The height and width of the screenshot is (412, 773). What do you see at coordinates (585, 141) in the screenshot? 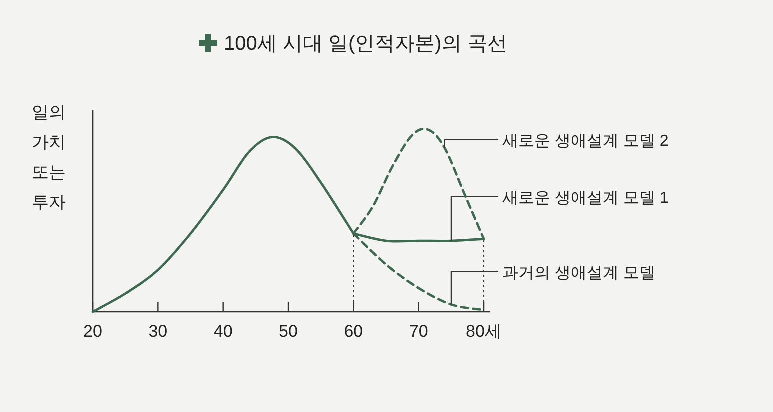
I see `text: 새로운 생애설계 모델 2` at bounding box center [585, 141].